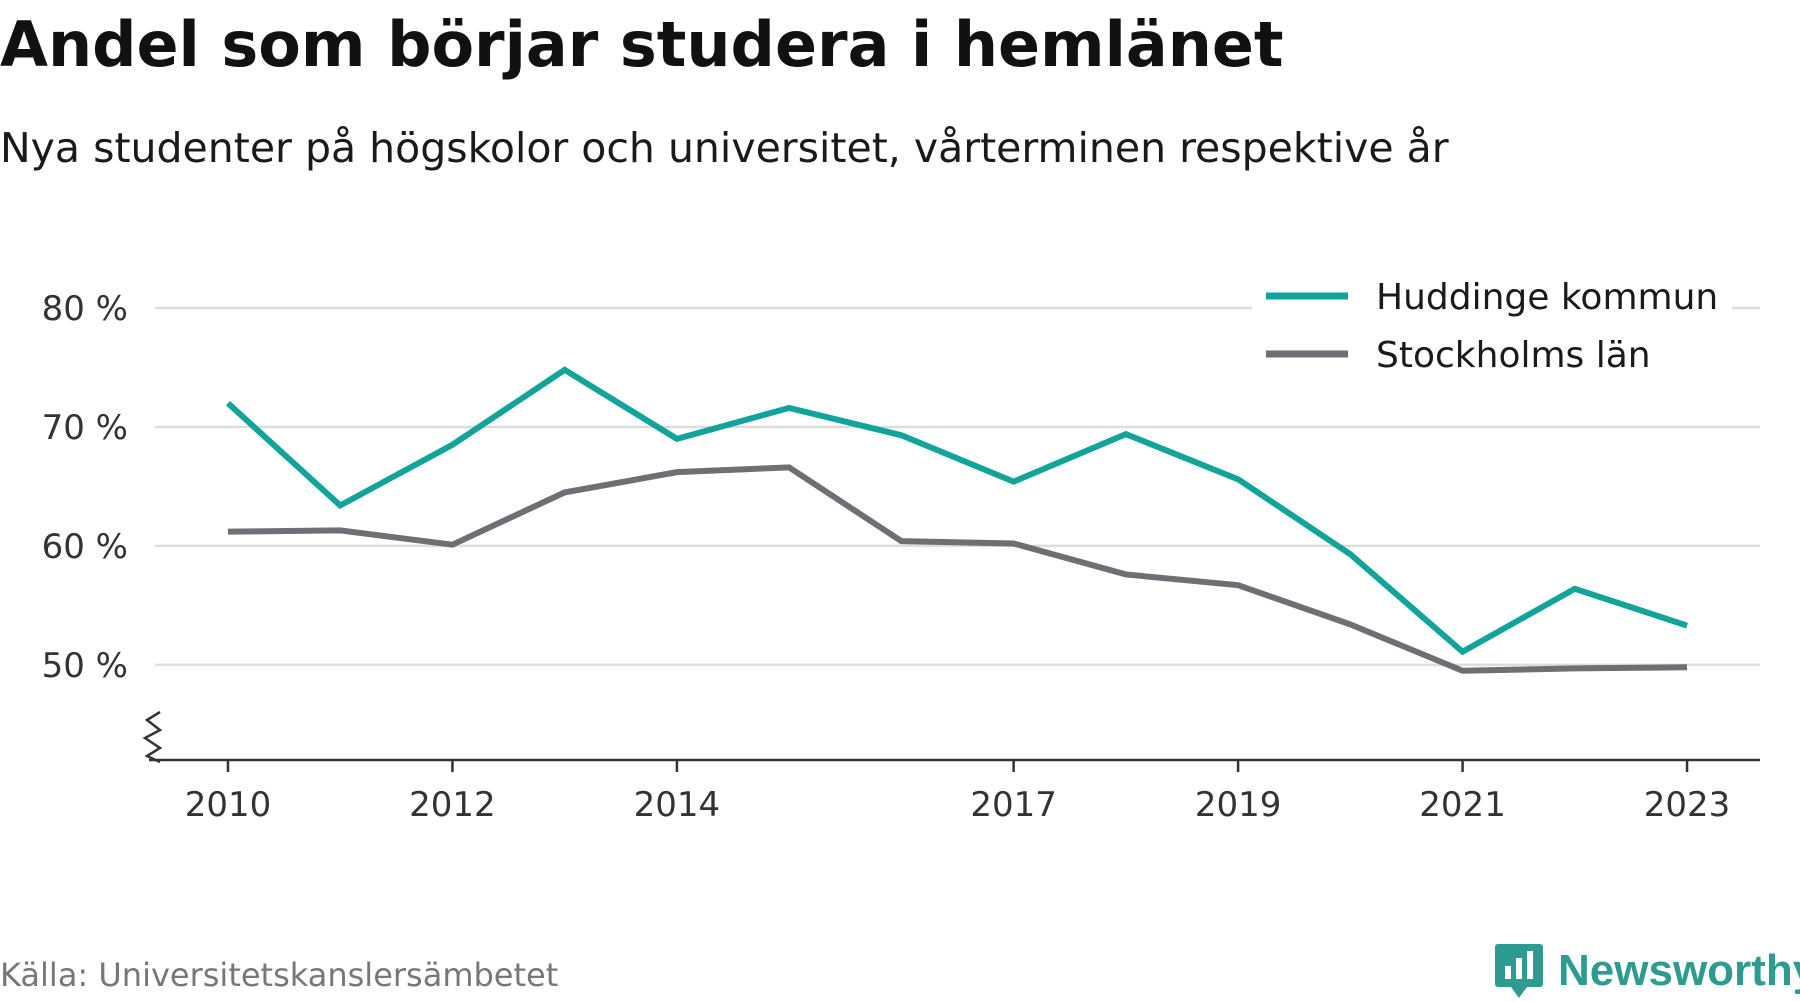 This screenshot has height=1002, width=1800. I want to click on x-tick-label: 2023, so click(1687, 805).